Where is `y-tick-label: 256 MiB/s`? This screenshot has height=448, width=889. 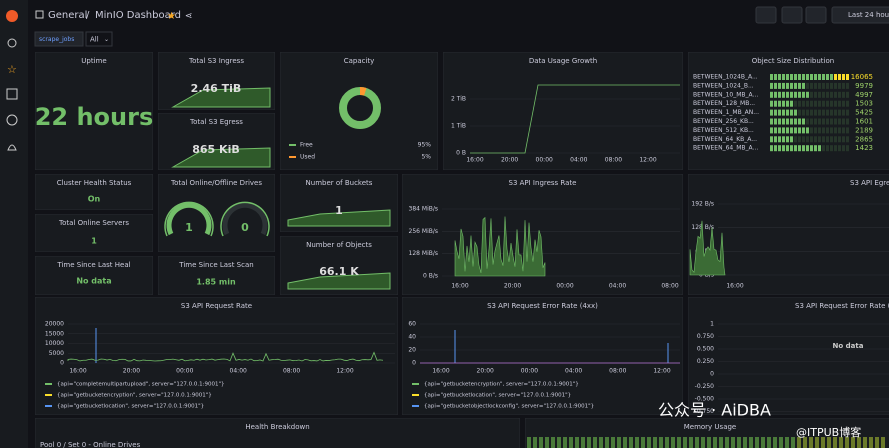
y-tick-label: 256 MiB/s is located at coordinates (423, 231).